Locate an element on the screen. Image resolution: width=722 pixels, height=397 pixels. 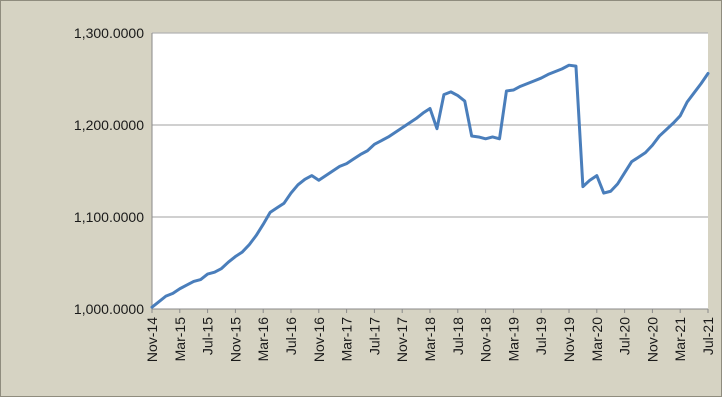
x-tick-label: Mar-15 is located at coordinates (180, 339).